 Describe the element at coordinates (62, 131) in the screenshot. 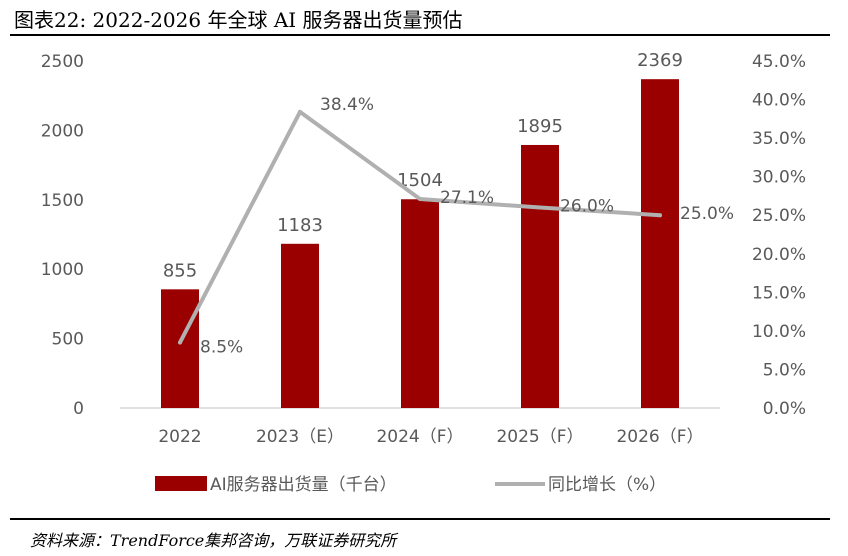

I see `y-left-tick-label: 2000` at that location.